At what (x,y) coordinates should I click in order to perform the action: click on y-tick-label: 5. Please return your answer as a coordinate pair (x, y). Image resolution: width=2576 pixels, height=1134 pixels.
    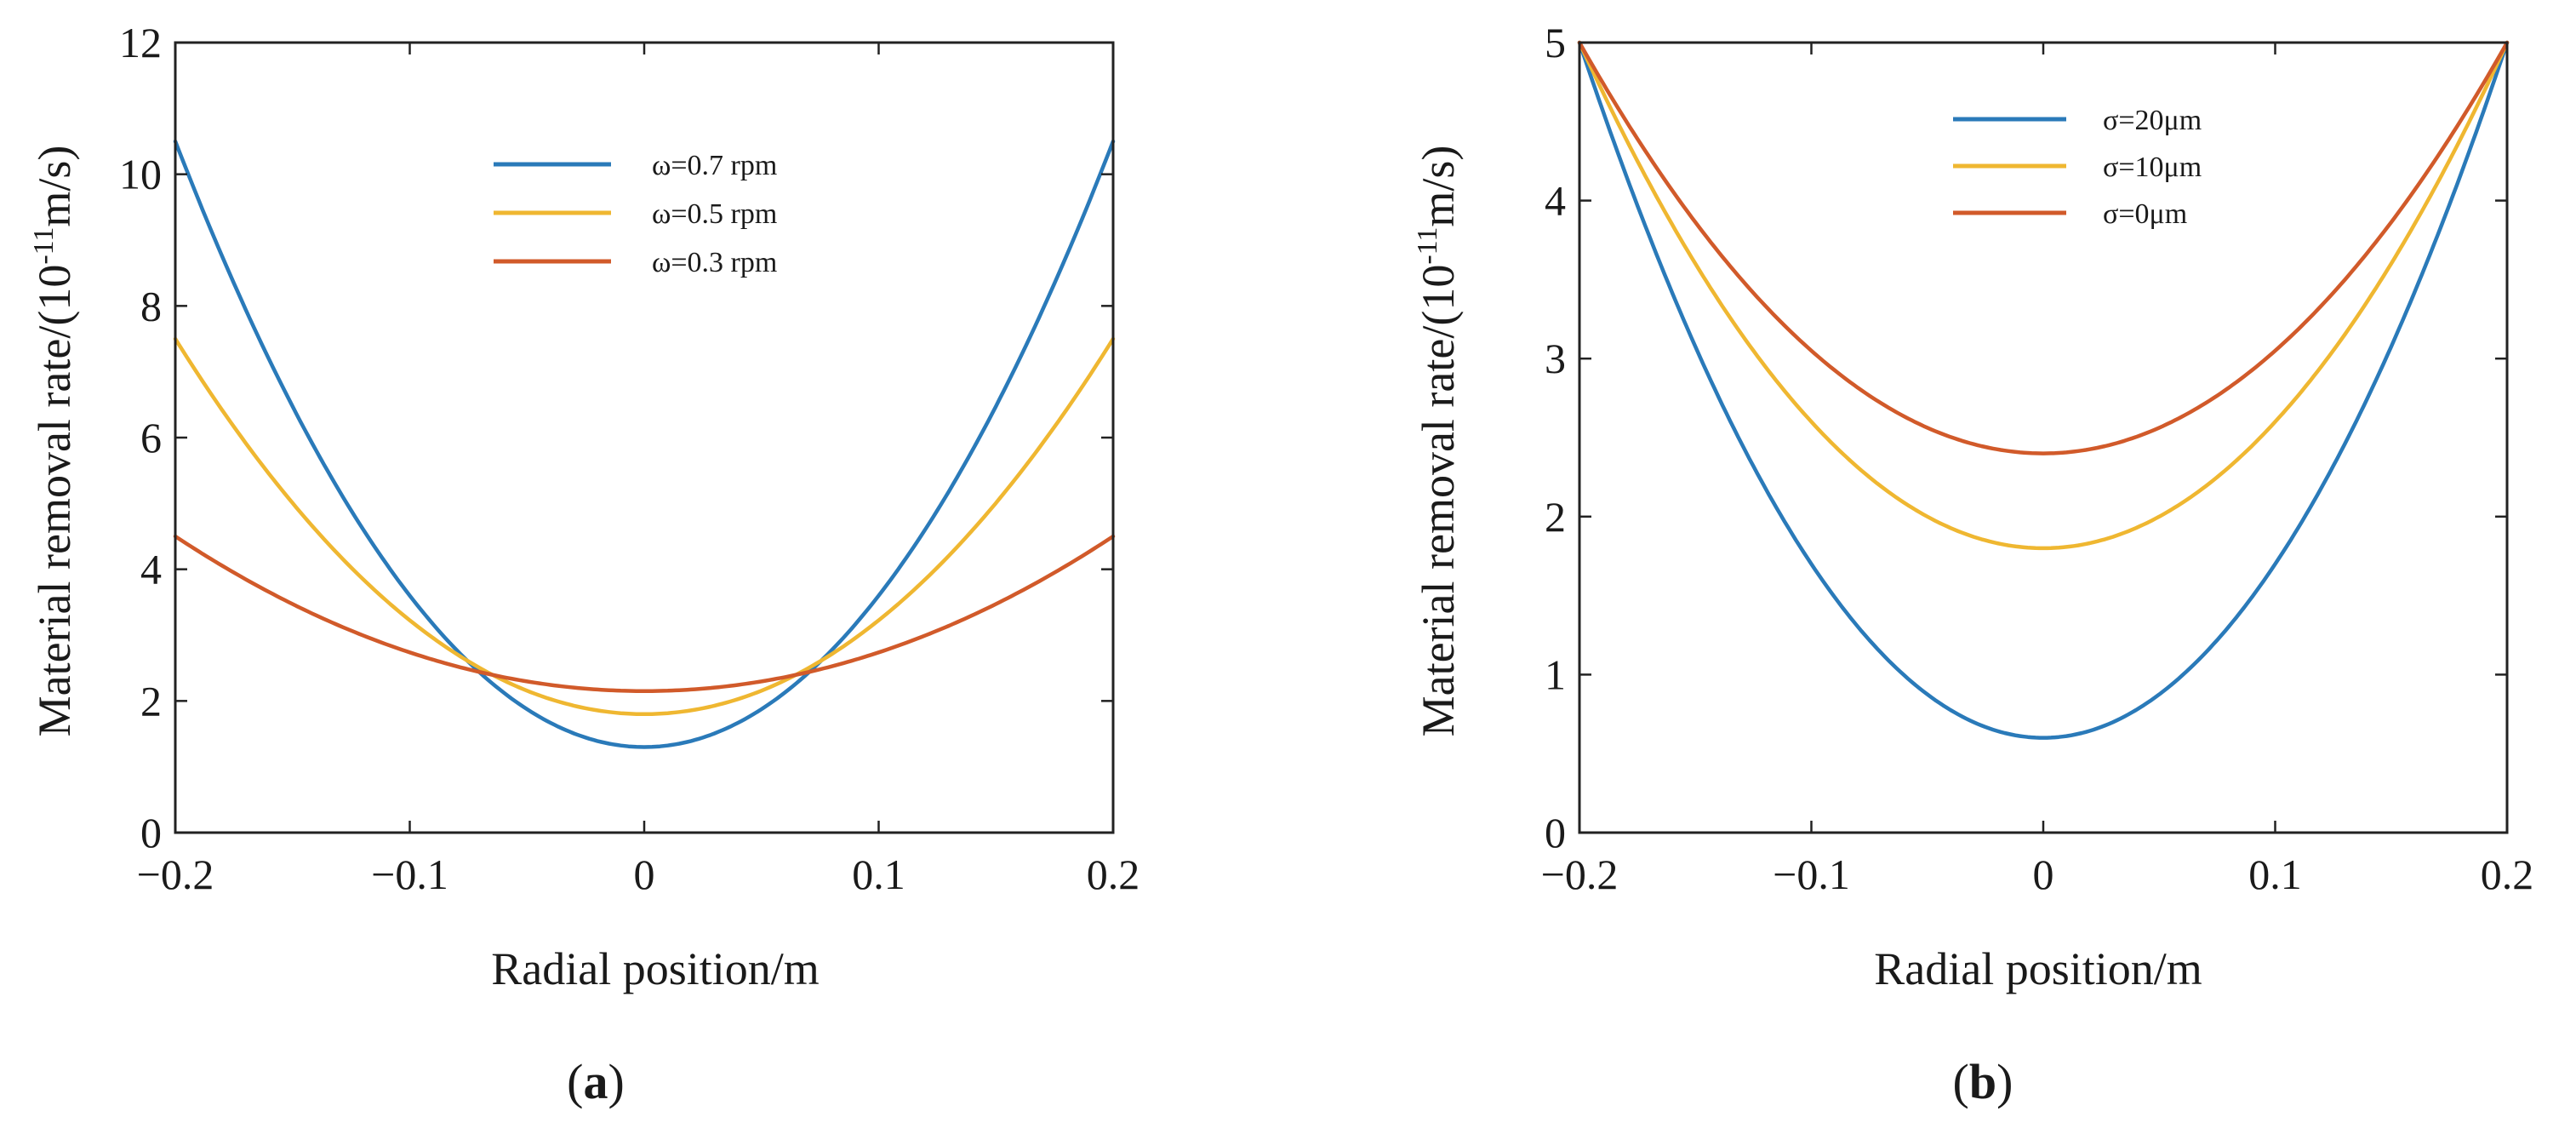
    Looking at the image, I should click on (1555, 42).